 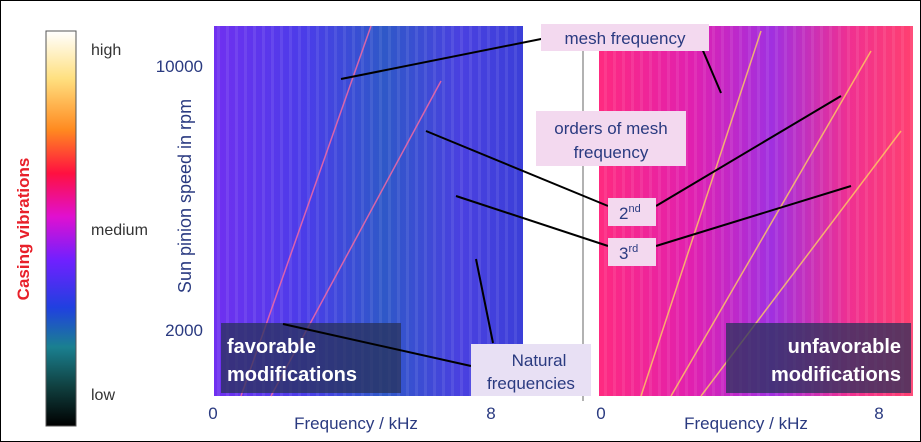 What do you see at coordinates (184, 330) in the screenshot?
I see `y-tick-label: 2000` at bounding box center [184, 330].